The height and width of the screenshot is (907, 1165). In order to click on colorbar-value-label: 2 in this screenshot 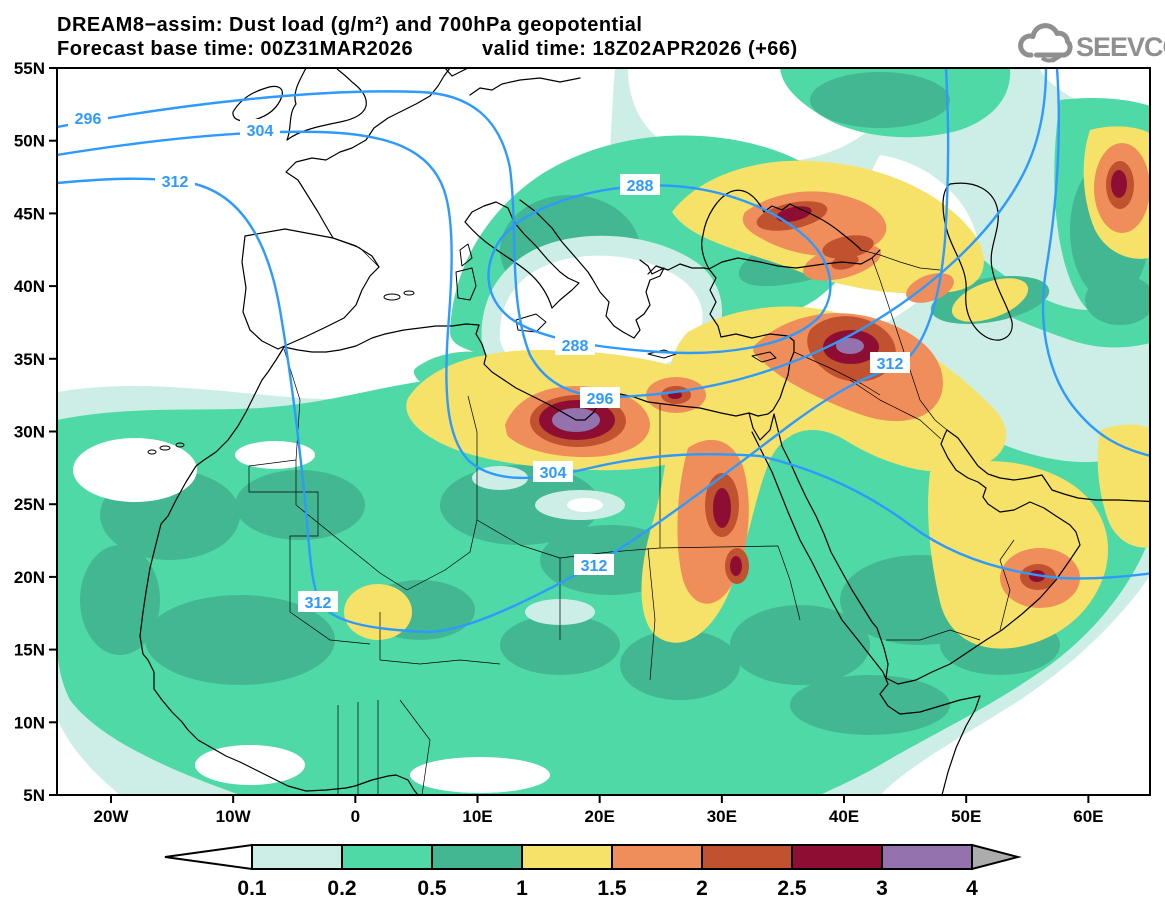, I will do `click(702, 888)`.